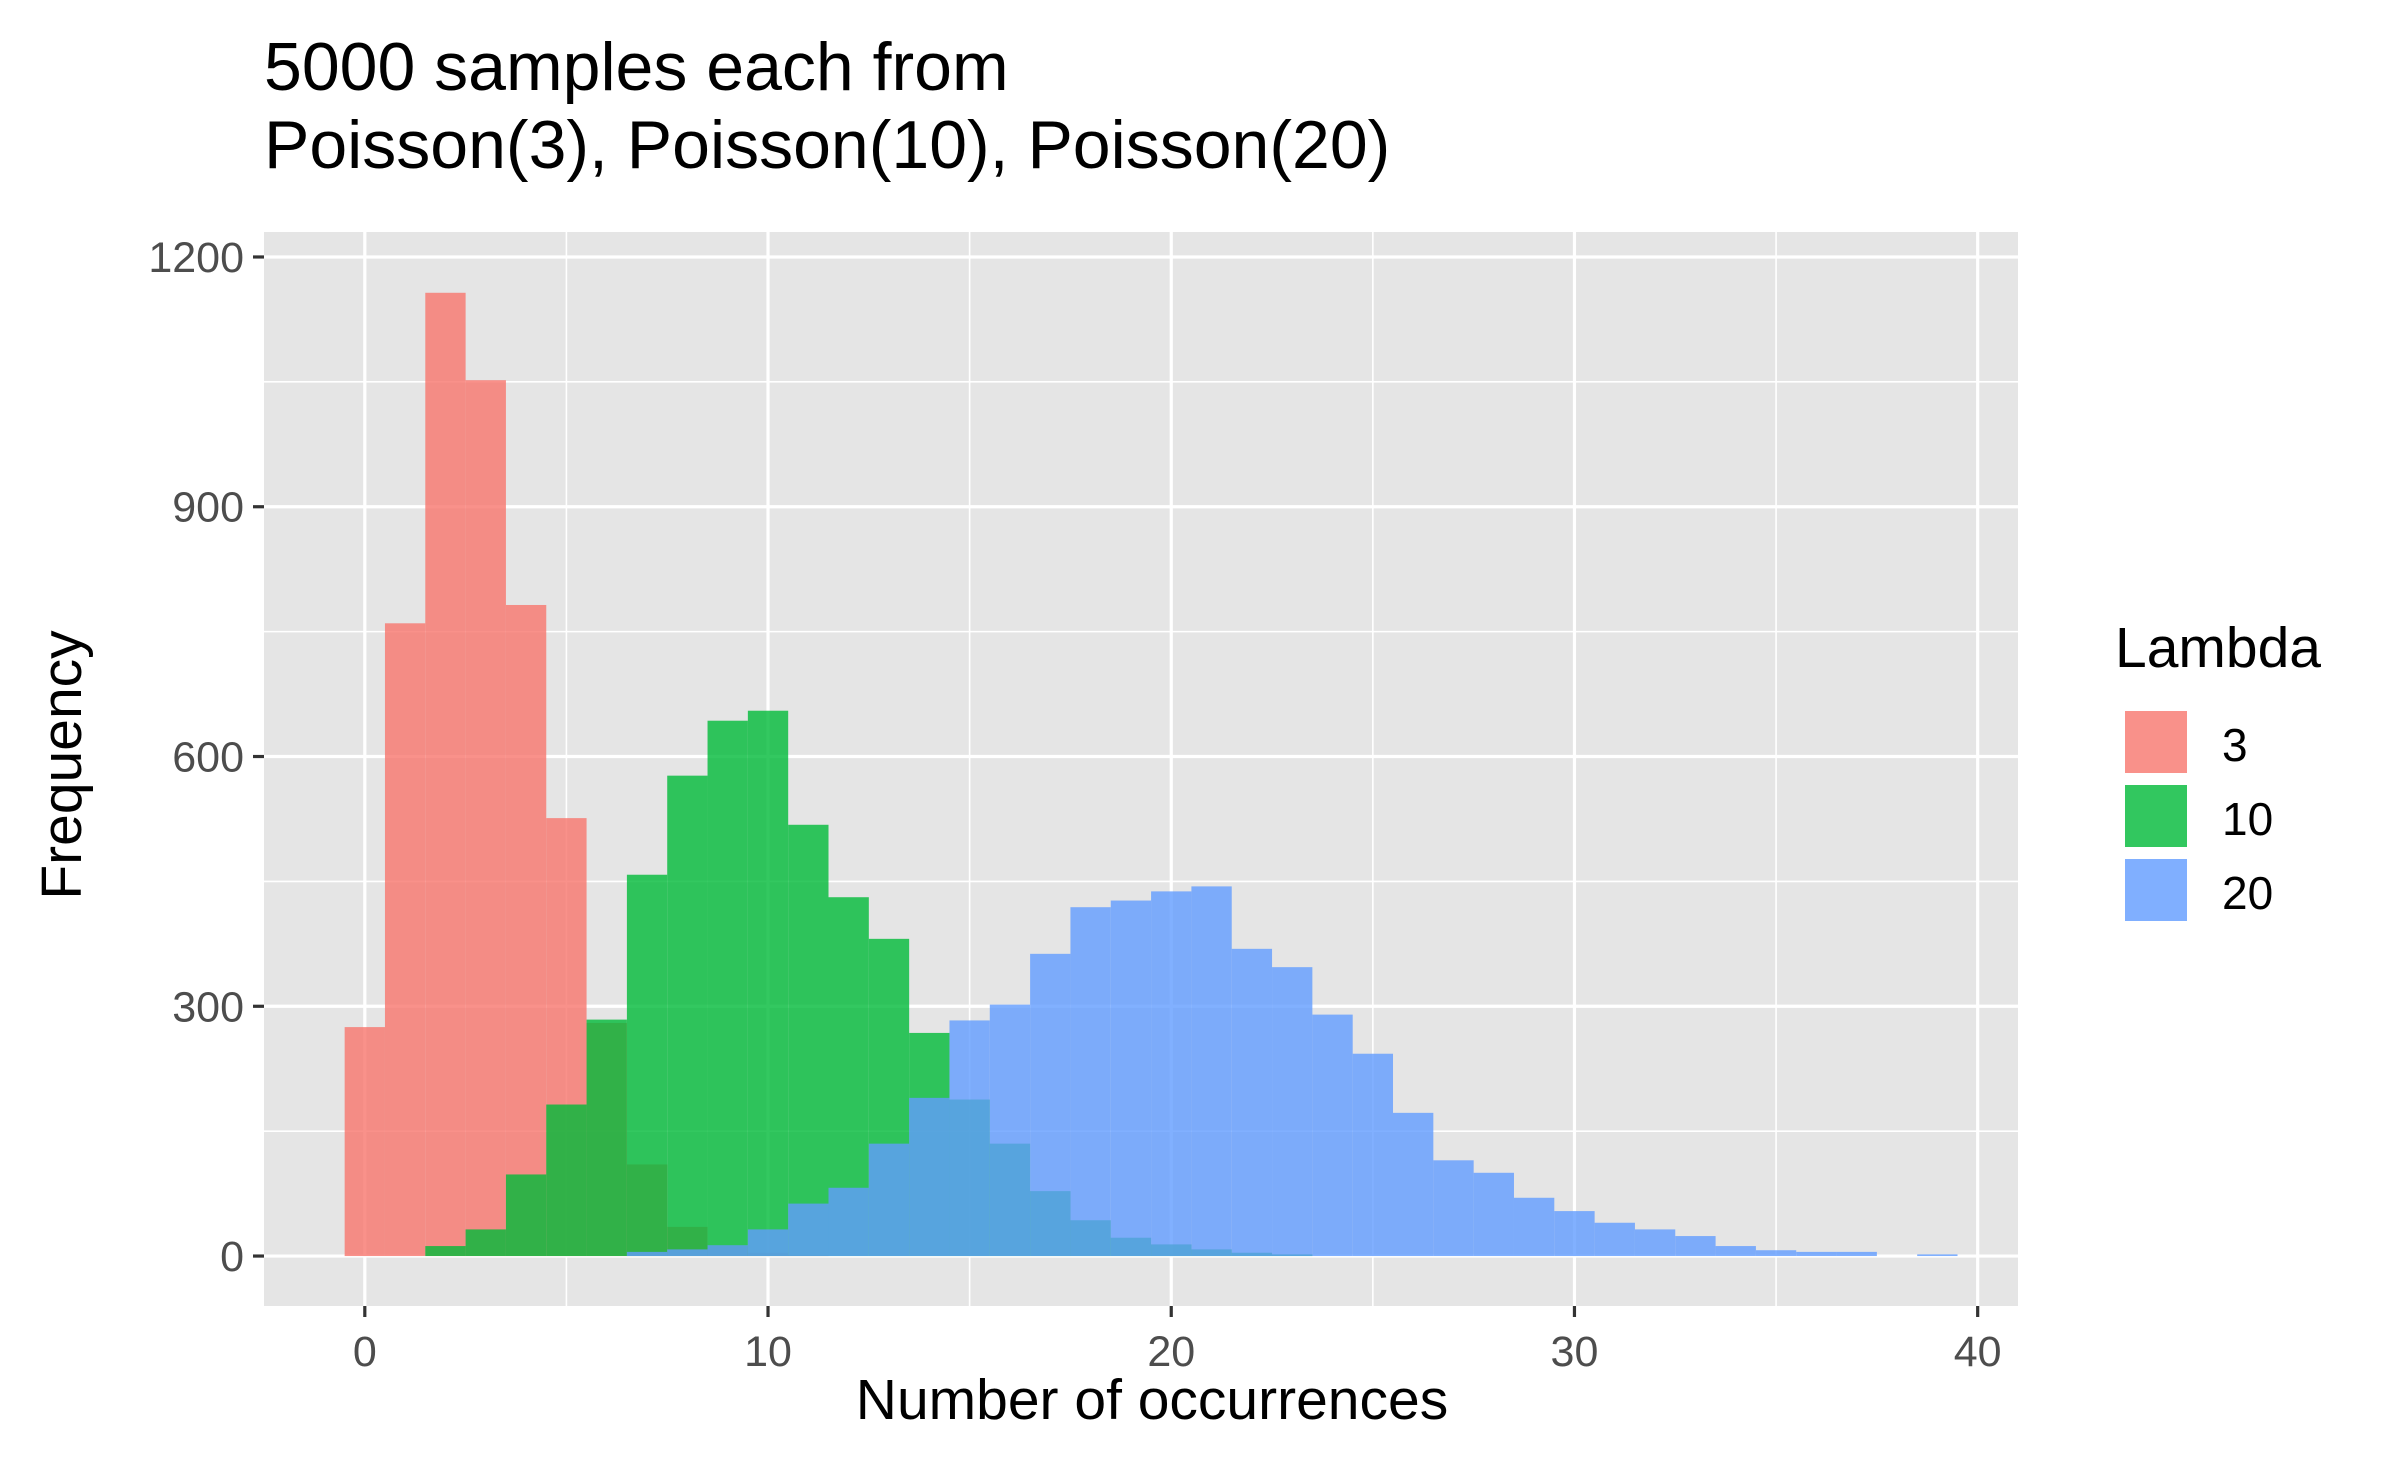  I want to click on bar-lambda-10-x8, so click(687, 1016).